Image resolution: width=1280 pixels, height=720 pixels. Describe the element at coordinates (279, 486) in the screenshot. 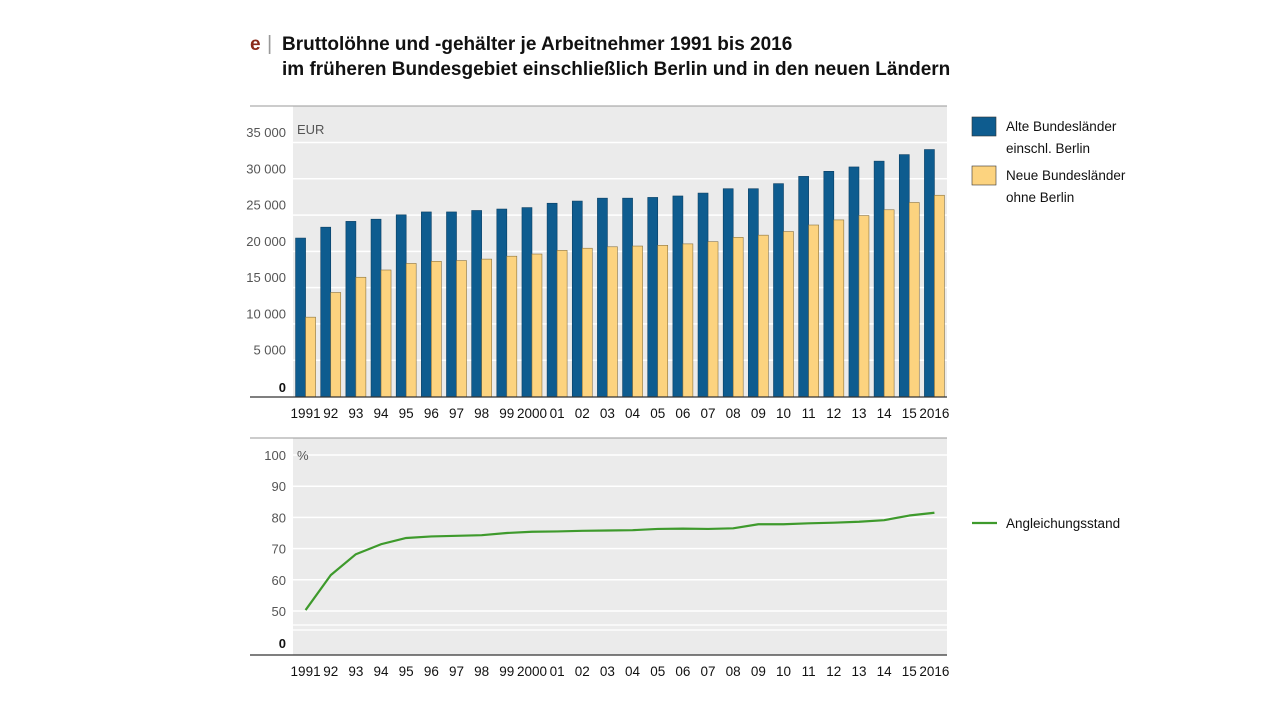

I see `line-y-tick-label: 90` at that location.